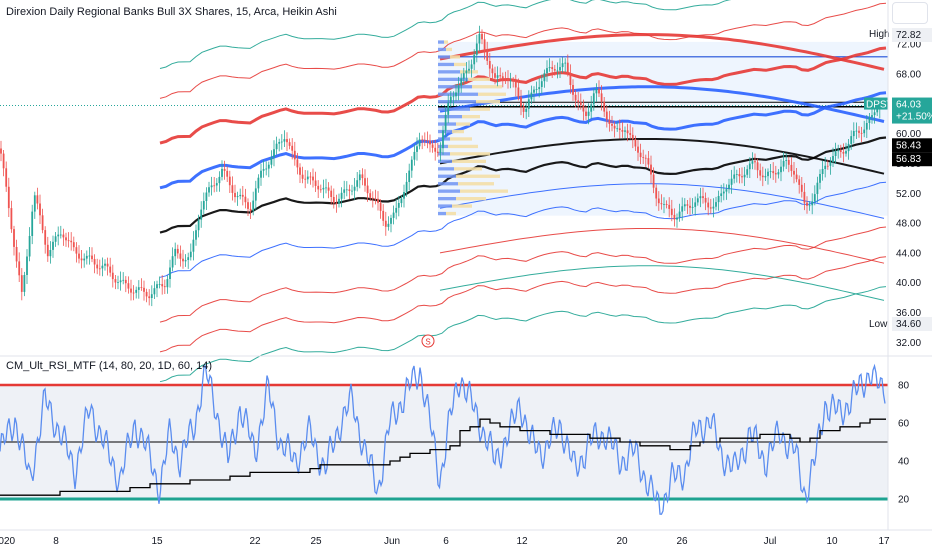 Image resolution: width=932 pixels, height=550 pixels. What do you see at coordinates (904, 462) in the screenshot?
I see `rsi-tick: 40` at bounding box center [904, 462].